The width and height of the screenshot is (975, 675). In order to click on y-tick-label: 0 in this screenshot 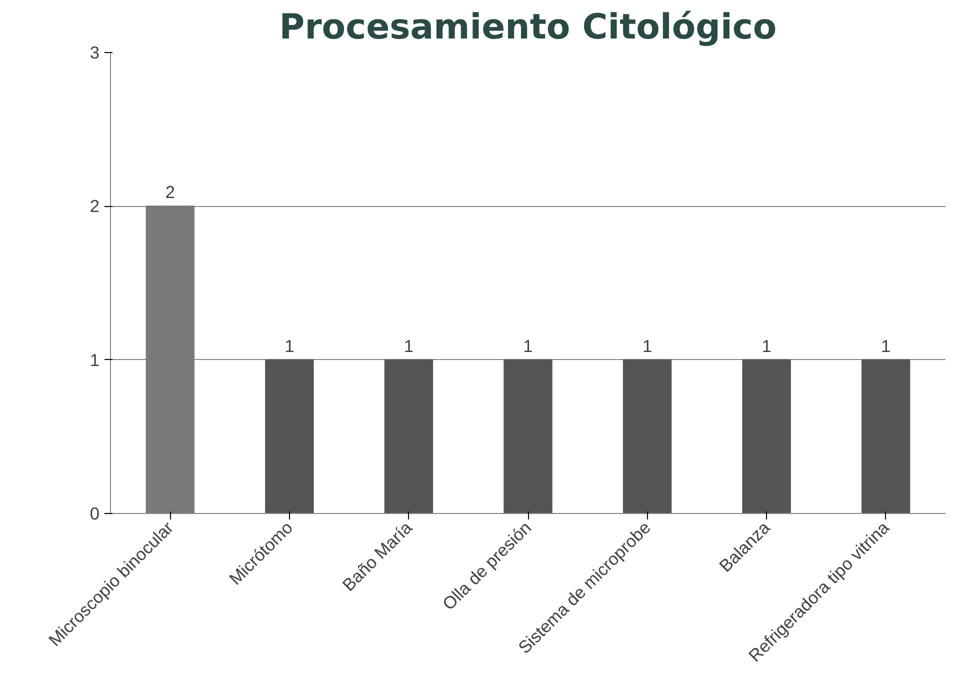, I will do `click(95, 514)`.